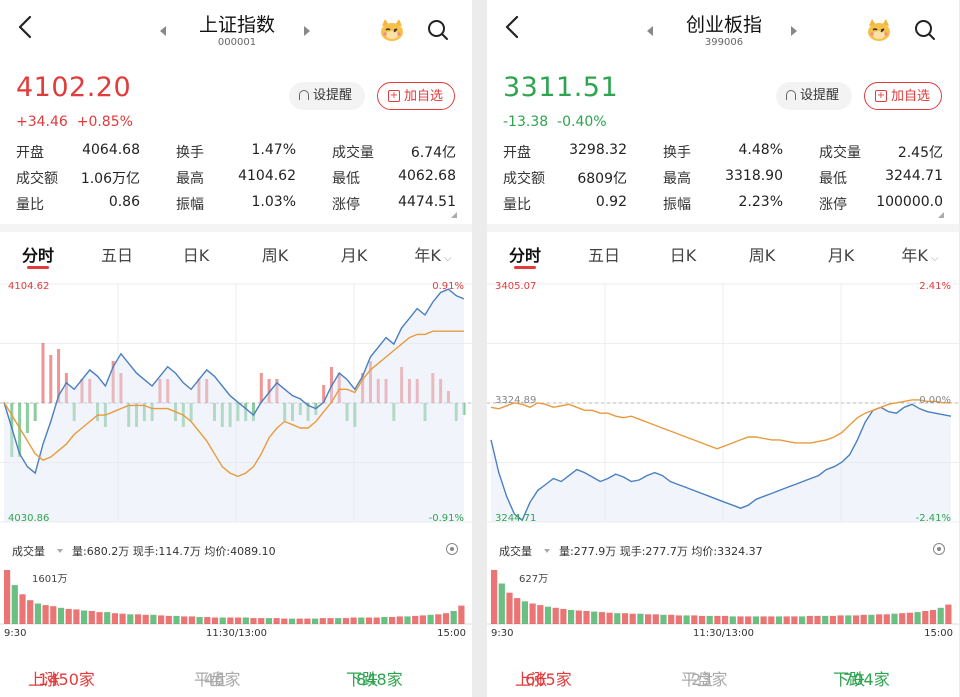  What do you see at coordinates (516, 518) in the screenshot?
I see `axis-bottom-left: 3244.71` at bounding box center [516, 518].